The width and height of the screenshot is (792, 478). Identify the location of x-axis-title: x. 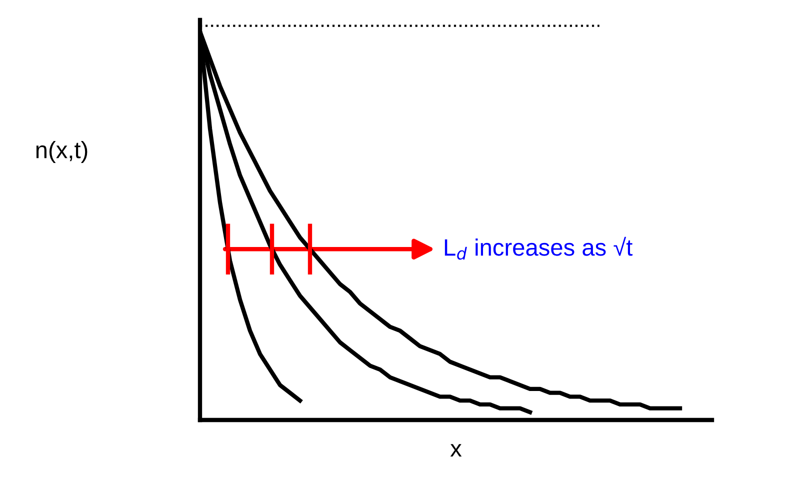
(456, 450).